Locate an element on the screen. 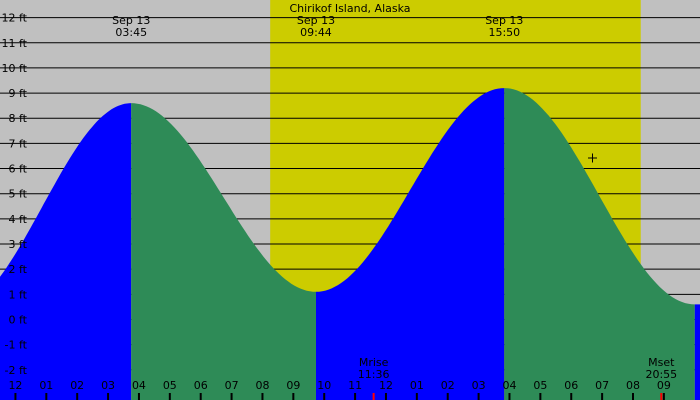  y-tick-label: 6 ft is located at coordinates (18, 169).